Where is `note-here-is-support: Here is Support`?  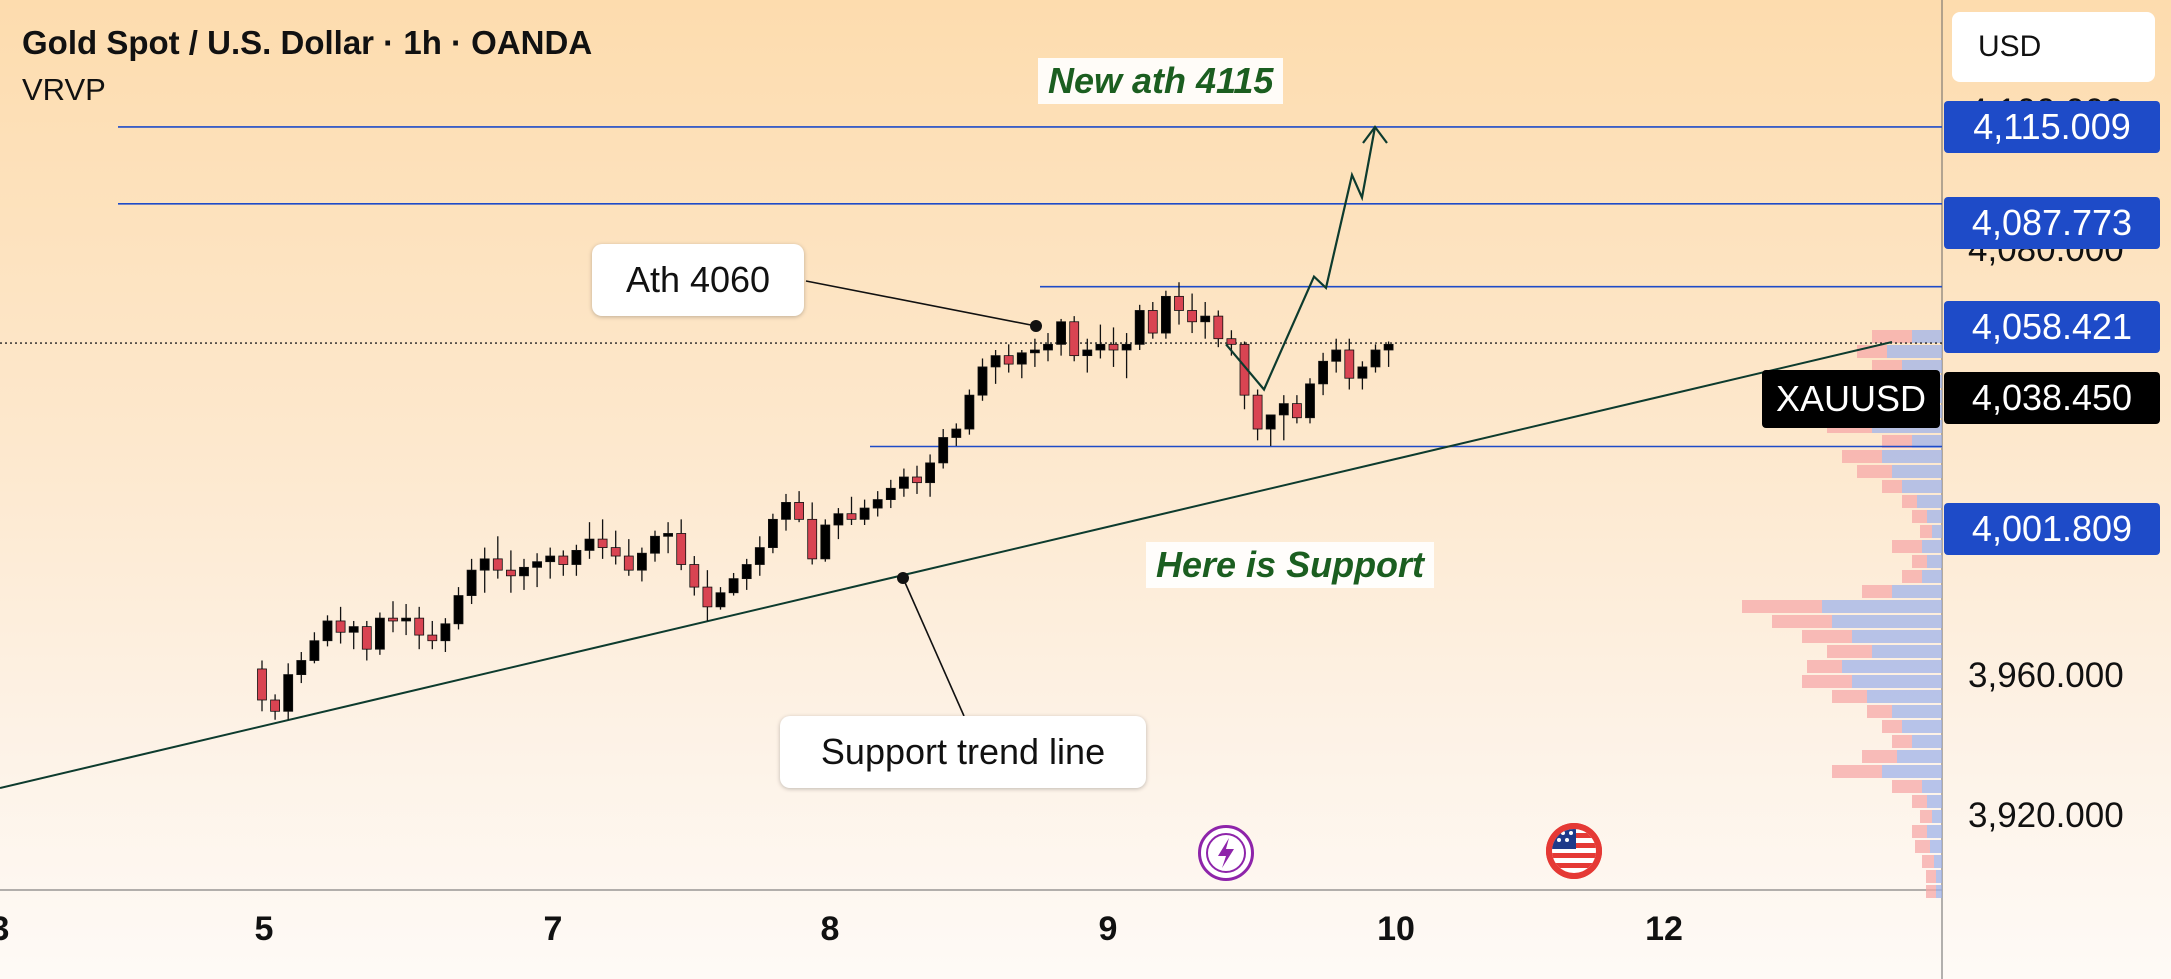
note-here-is-support: Here is Support is located at coordinates (1290, 565).